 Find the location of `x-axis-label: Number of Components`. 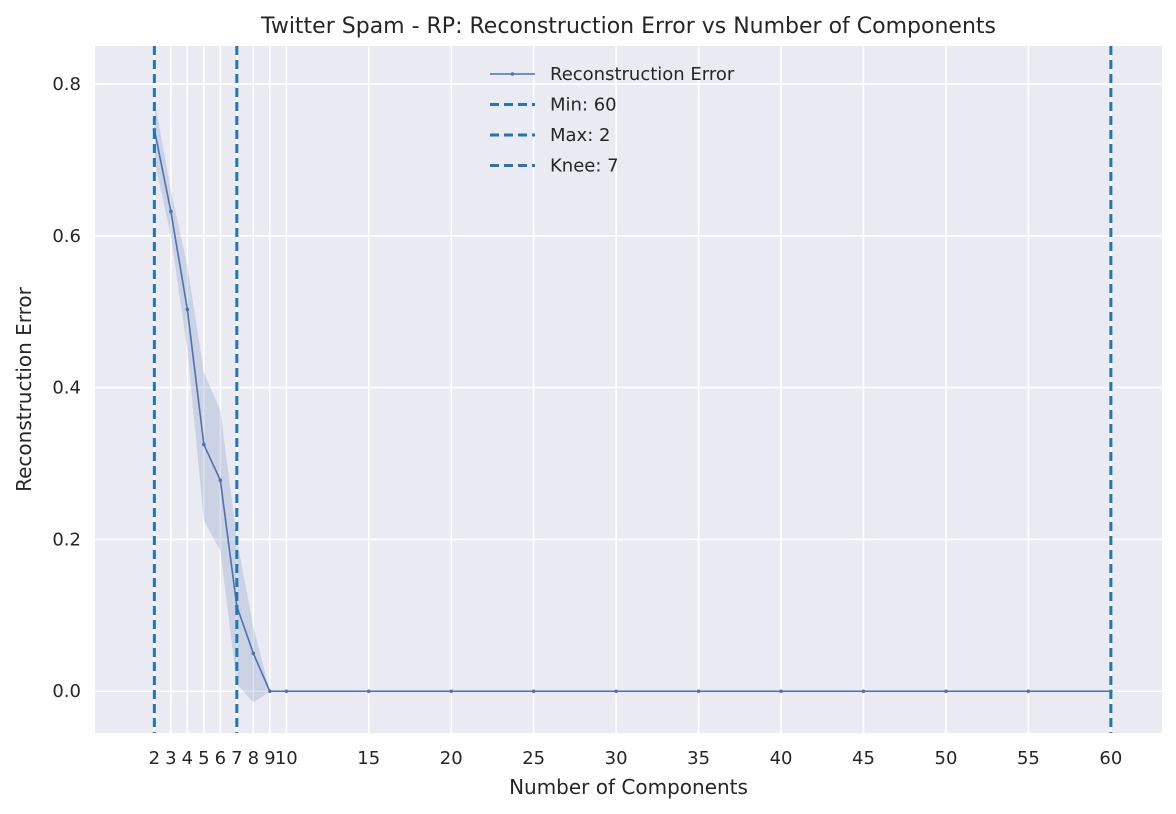

x-axis-label: Number of Components is located at coordinates (628, 787).